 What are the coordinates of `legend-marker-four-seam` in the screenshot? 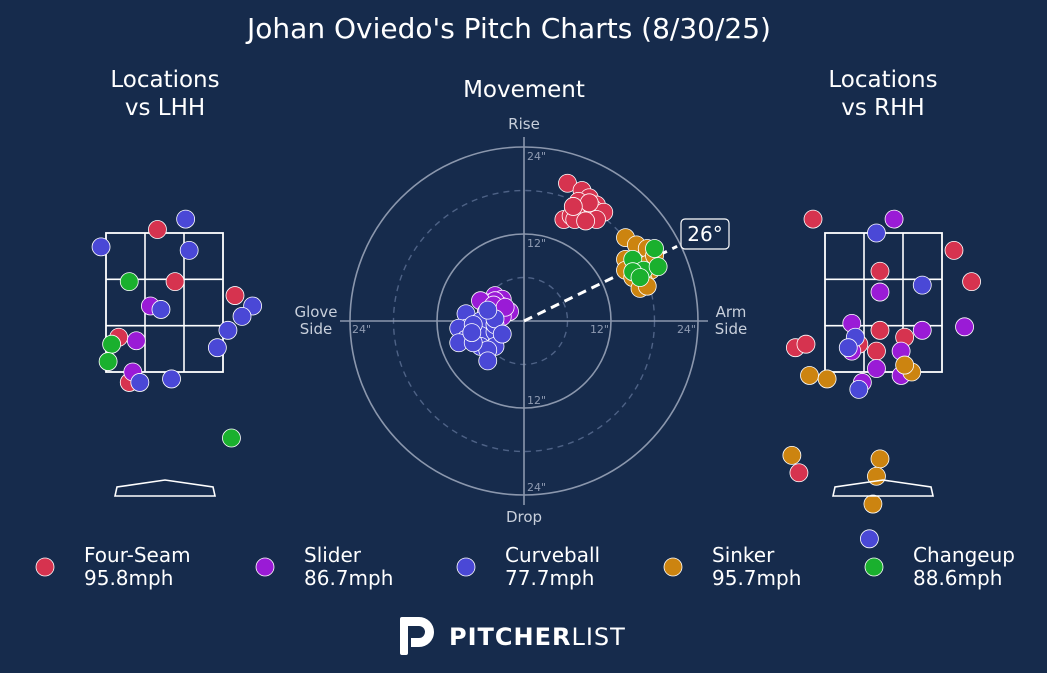 It's located at (45, 567).